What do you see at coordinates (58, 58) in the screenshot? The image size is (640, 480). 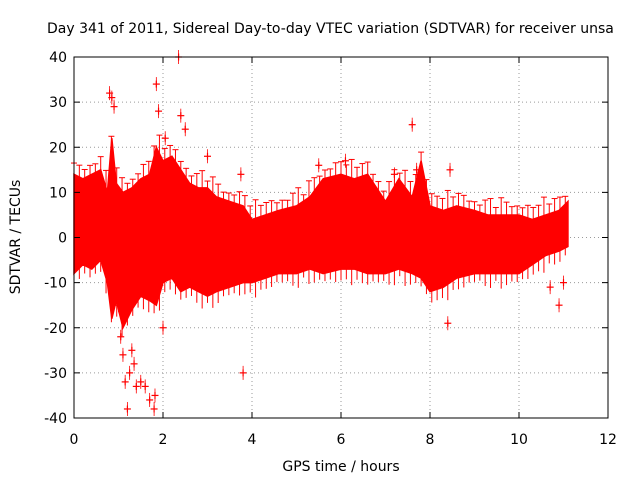 I see `y-tick-label: 40` at bounding box center [58, 58].